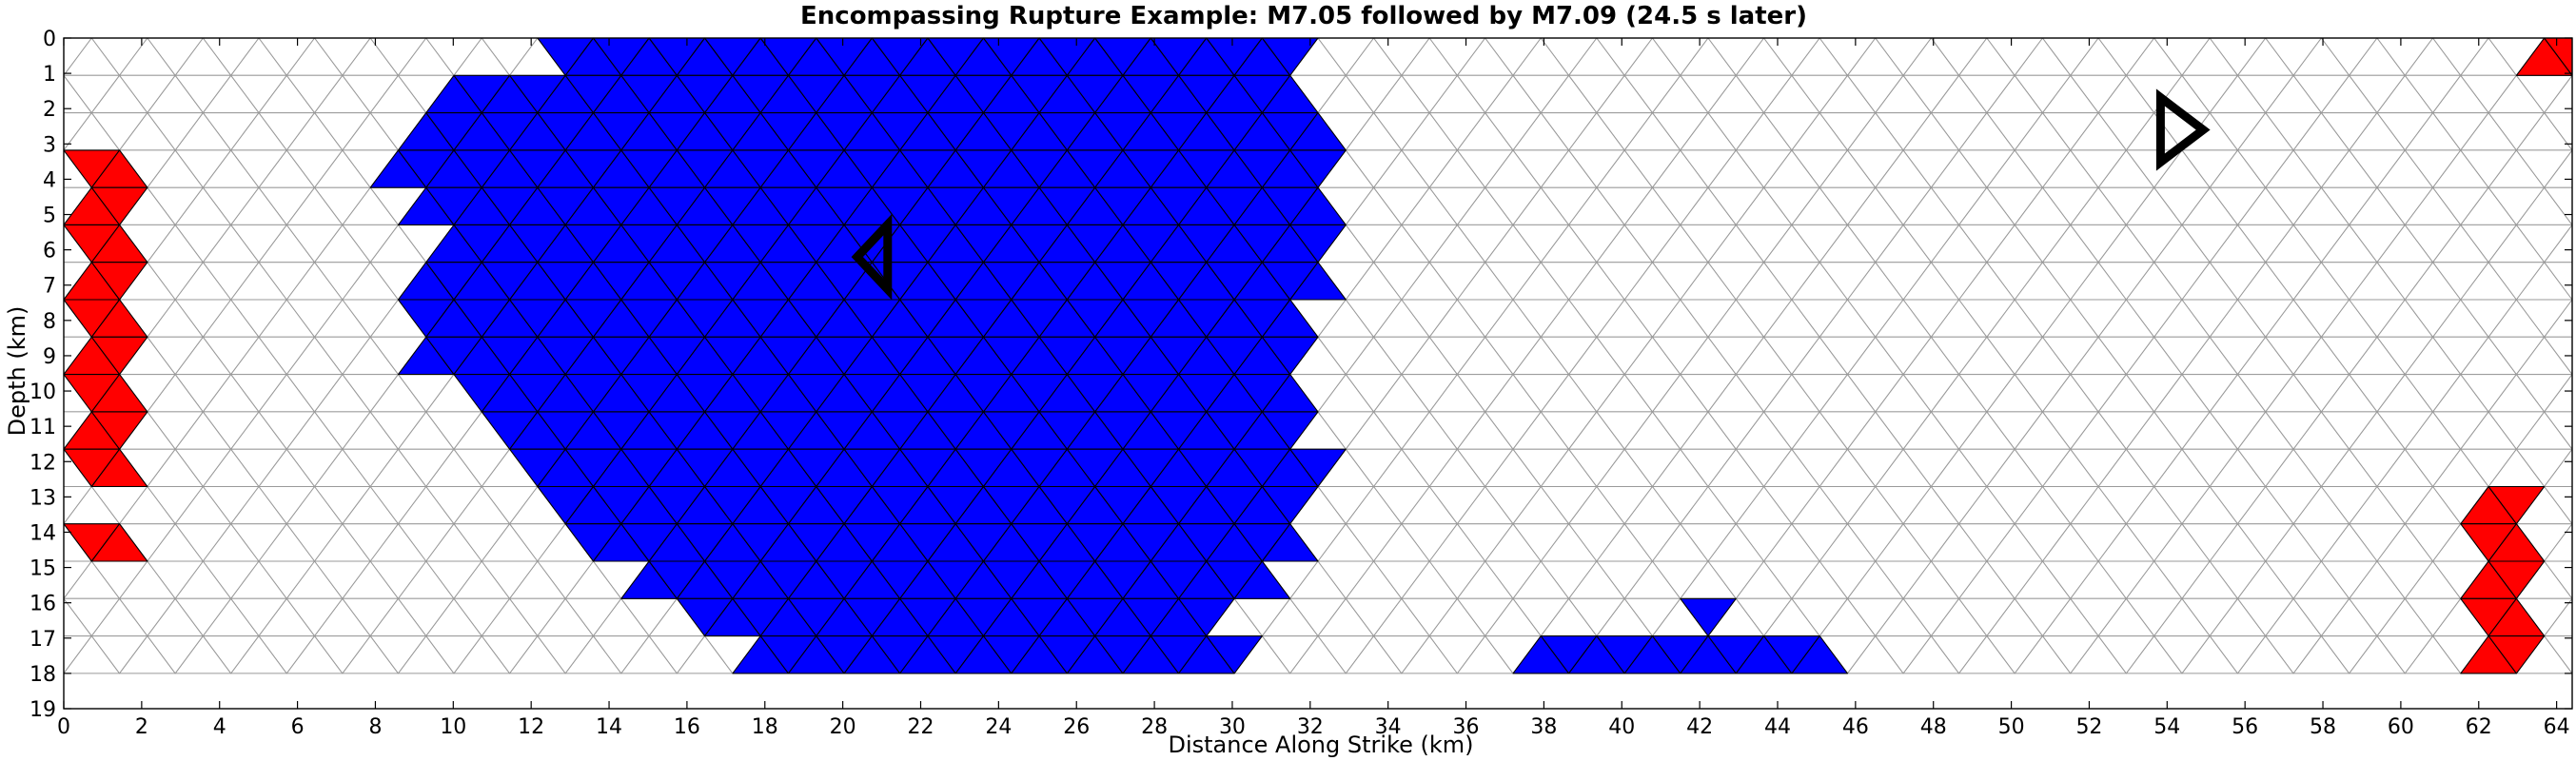 The image size is (2576, 761). I want to click on hypocenter-markers, so click(1531, 194).